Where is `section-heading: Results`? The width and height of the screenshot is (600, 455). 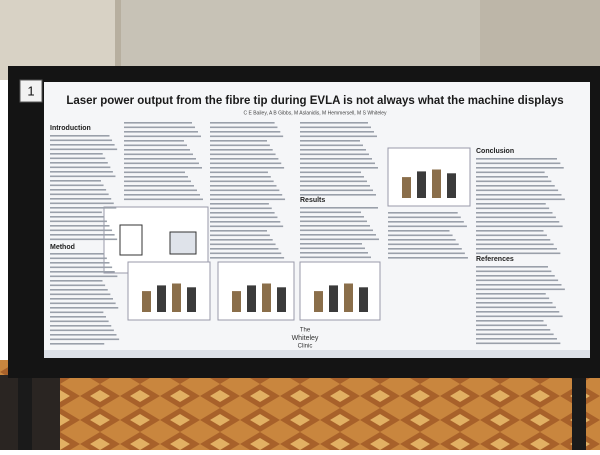
section-heading: Results is located at coordinates (312, 200).